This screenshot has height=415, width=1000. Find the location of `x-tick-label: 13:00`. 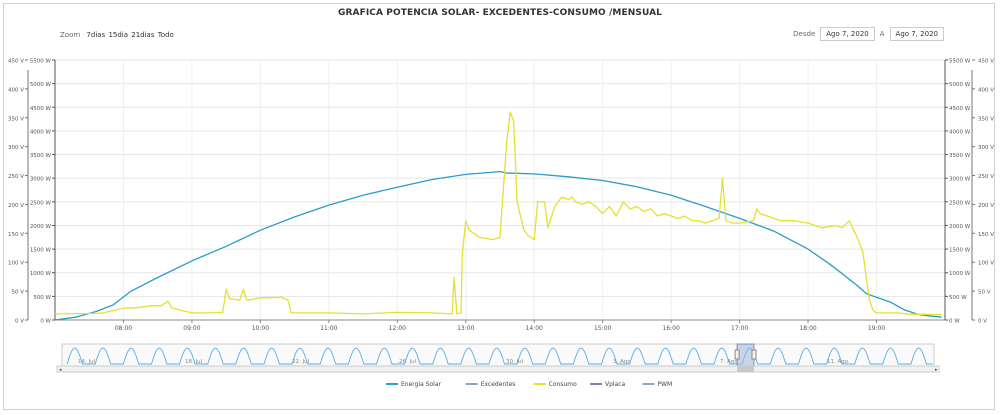

x-tick-label: 13:00 is located at coordinates (465, 328).